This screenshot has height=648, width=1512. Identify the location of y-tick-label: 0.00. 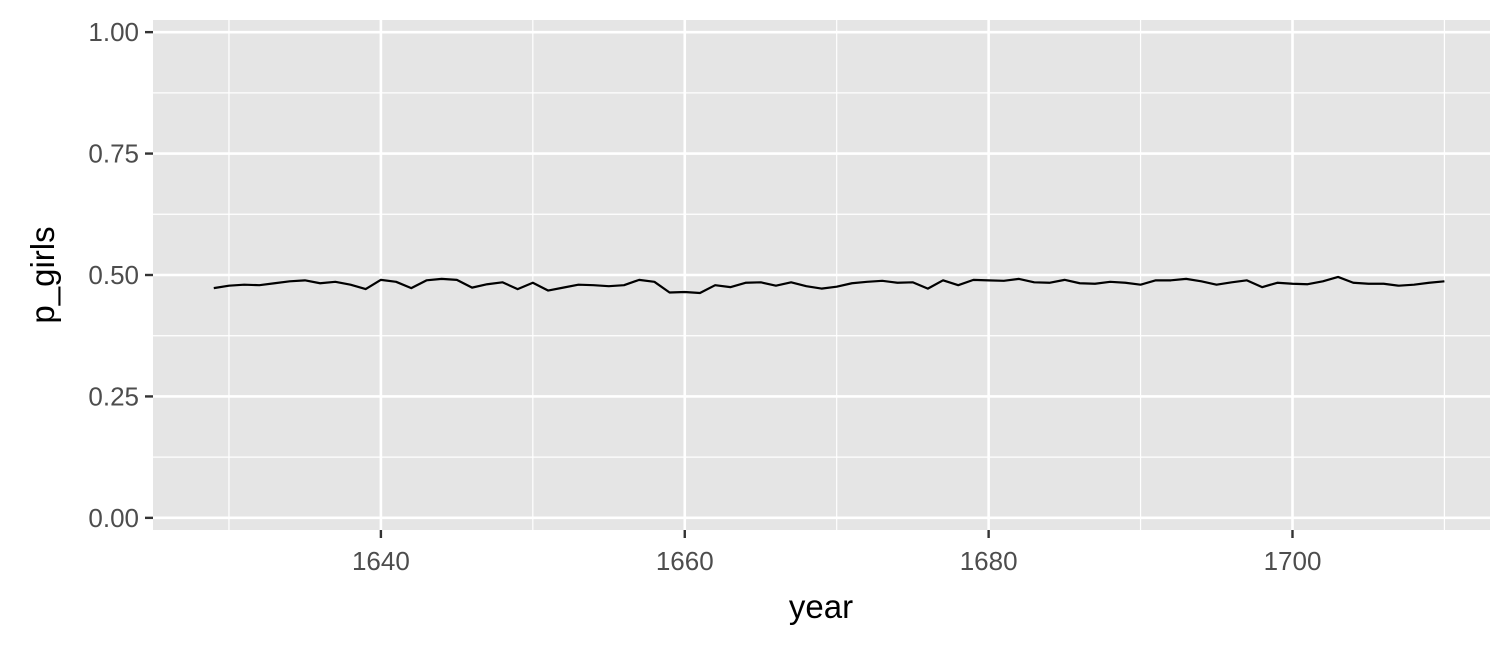
(113, 518).